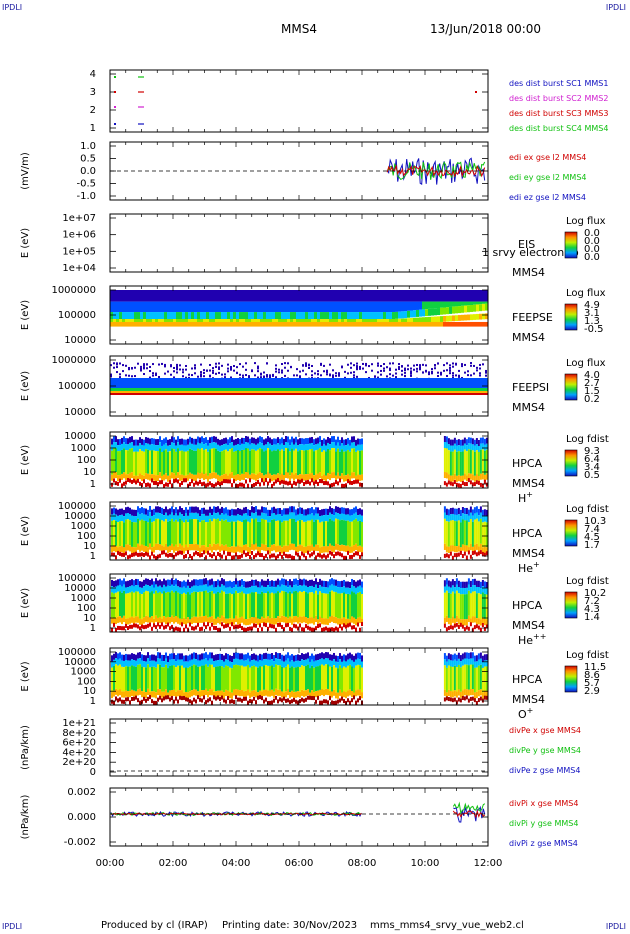 This screenshot has height=934, width=630. What do you see at coordinates (526, 244) in the screenshot?
I see `eis-instrument: EIS` at bounding box center [526, 244].